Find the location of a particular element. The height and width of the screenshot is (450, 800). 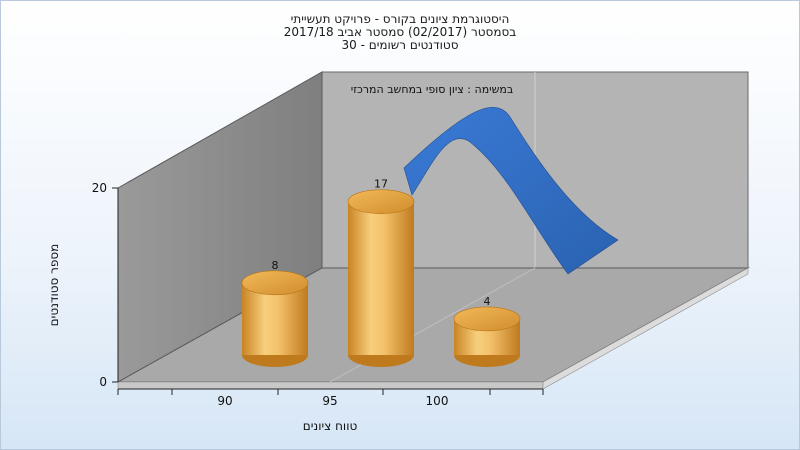

bar: 8 is located at coordinates (275, 313).